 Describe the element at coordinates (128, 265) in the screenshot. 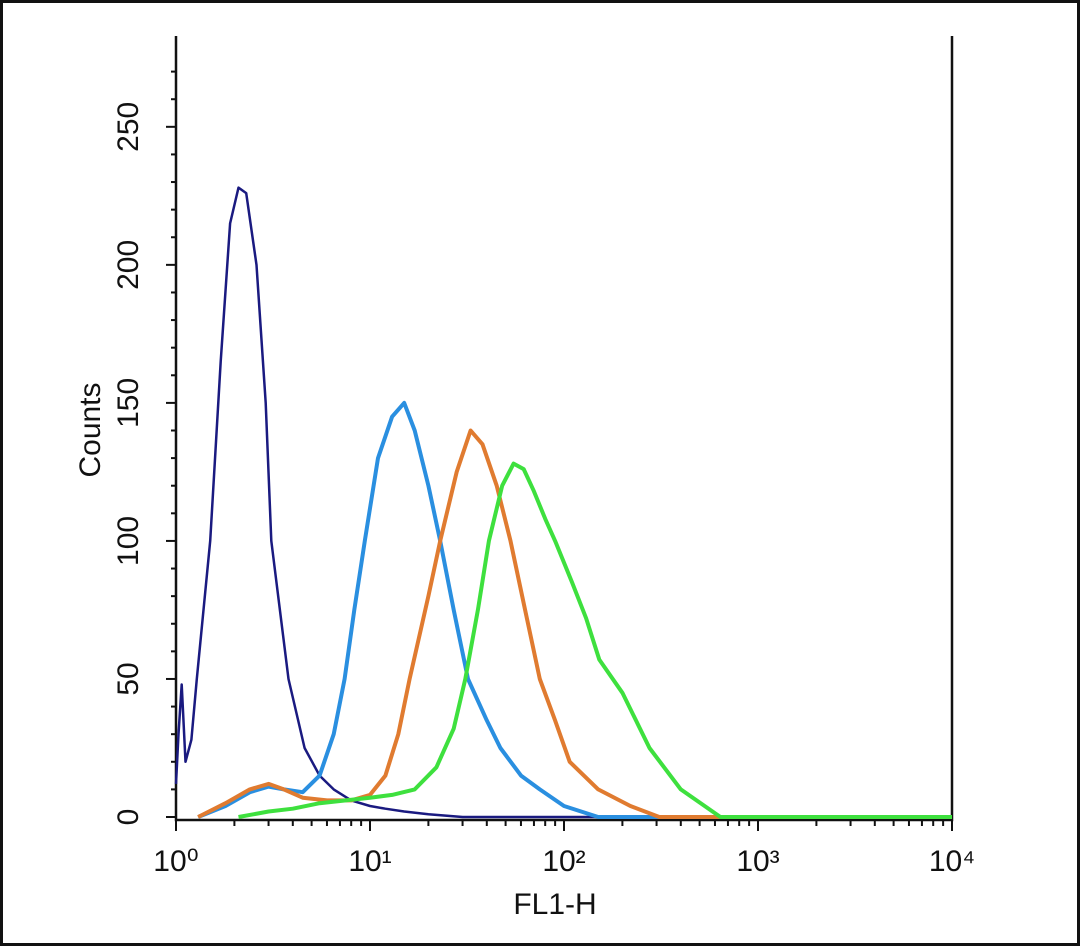

I see `y-tick-label: 200` at that location.